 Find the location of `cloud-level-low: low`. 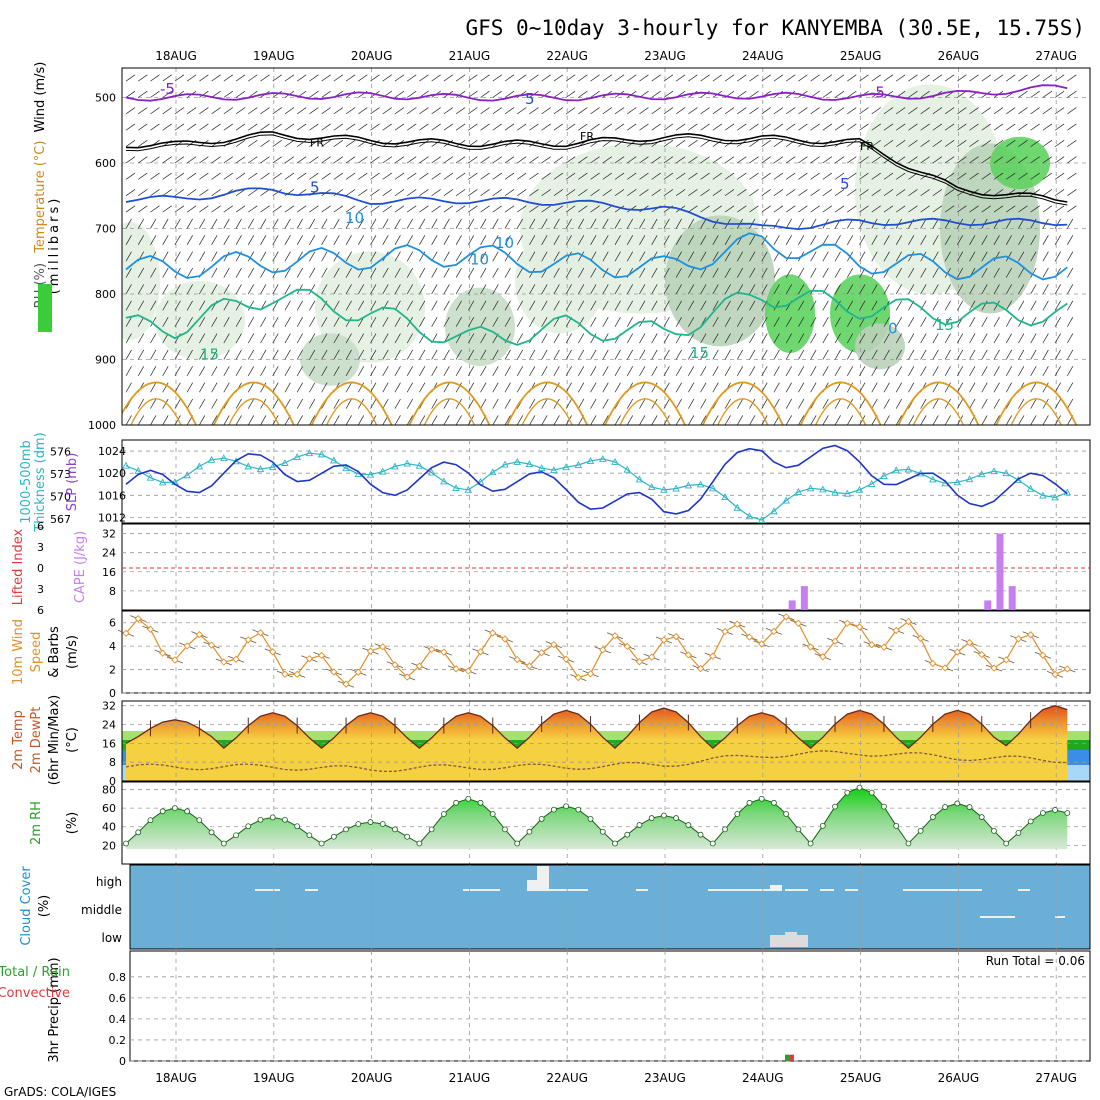

cloud-level-low: low is located at coordinates (112, 938).